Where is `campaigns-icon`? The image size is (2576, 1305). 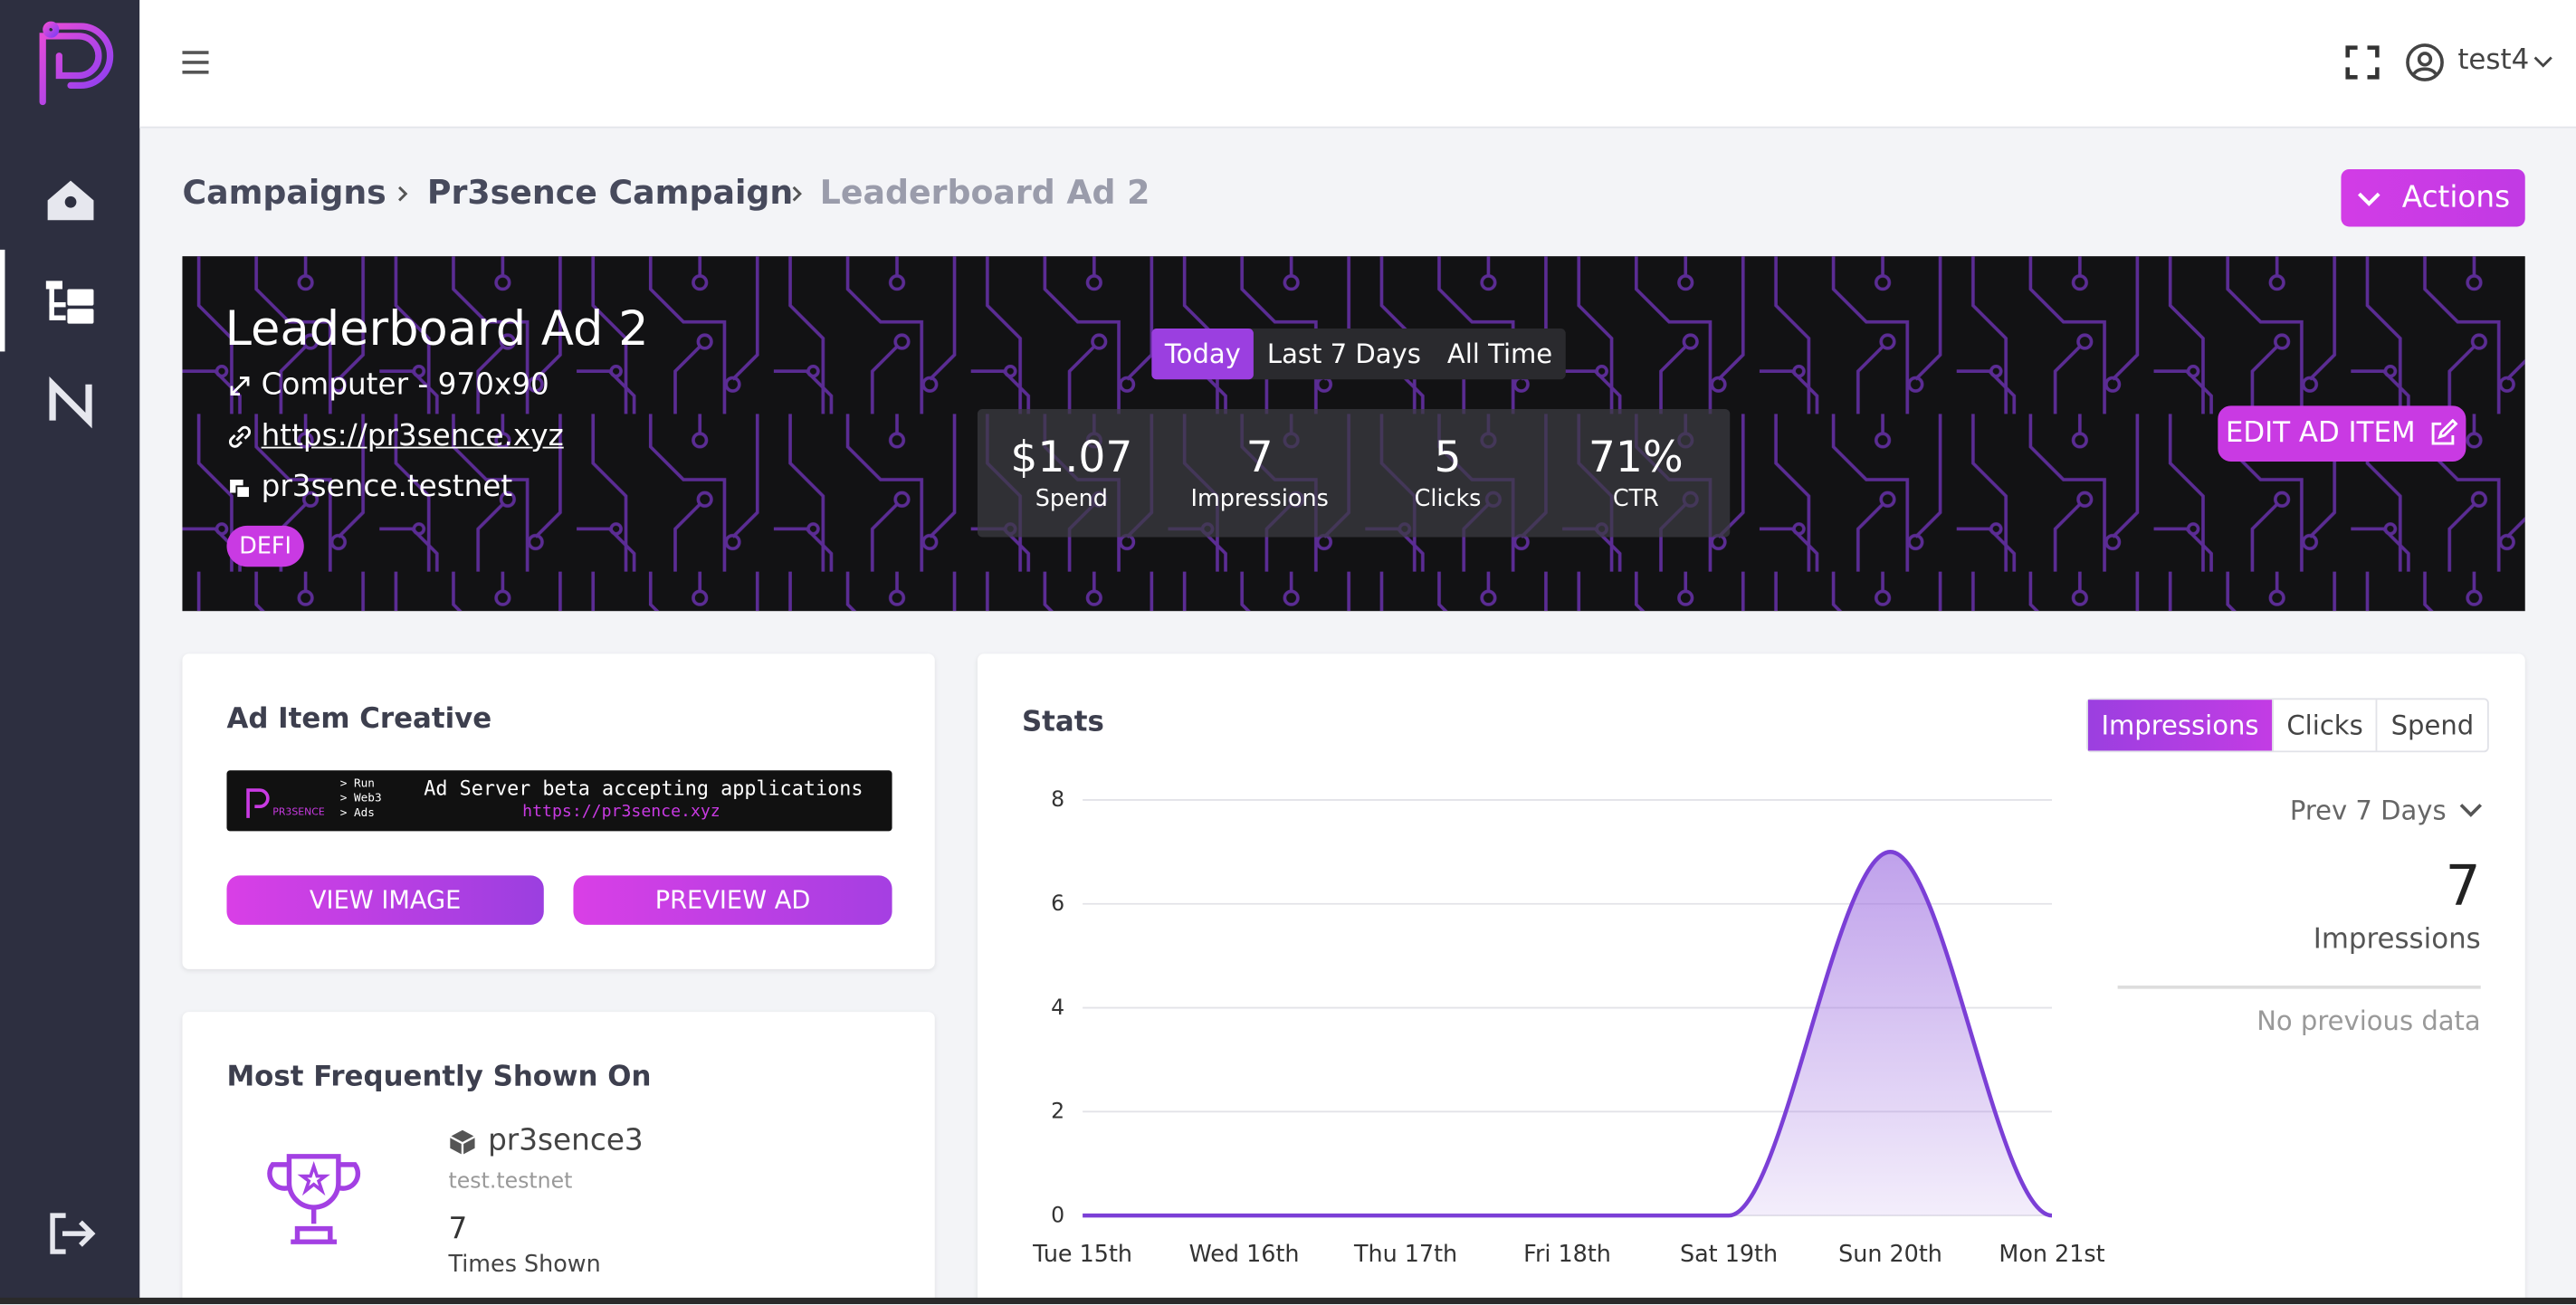
campaigns-icon is located at coordinates (70, 302).